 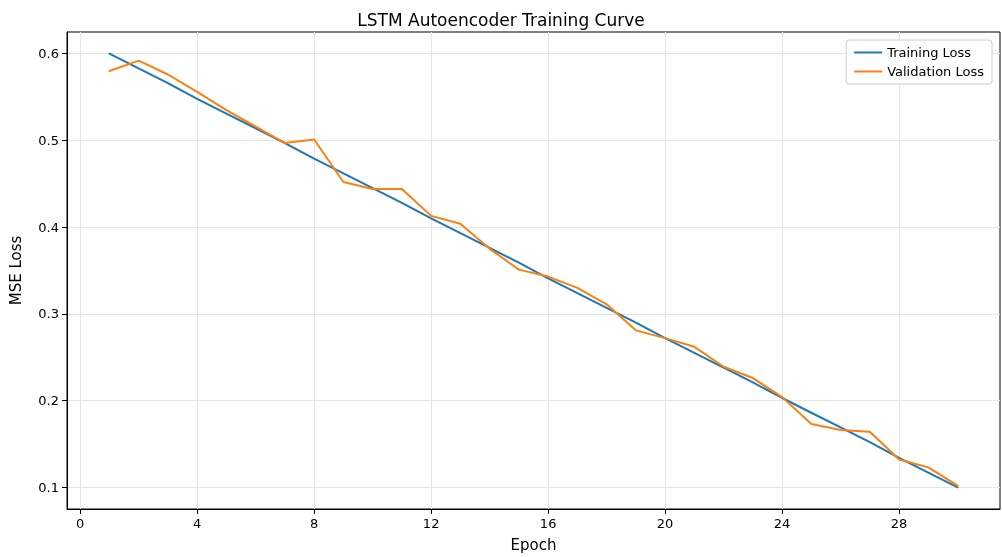 I want to click on x-tick-label: 20, so click(x=665, y=523).